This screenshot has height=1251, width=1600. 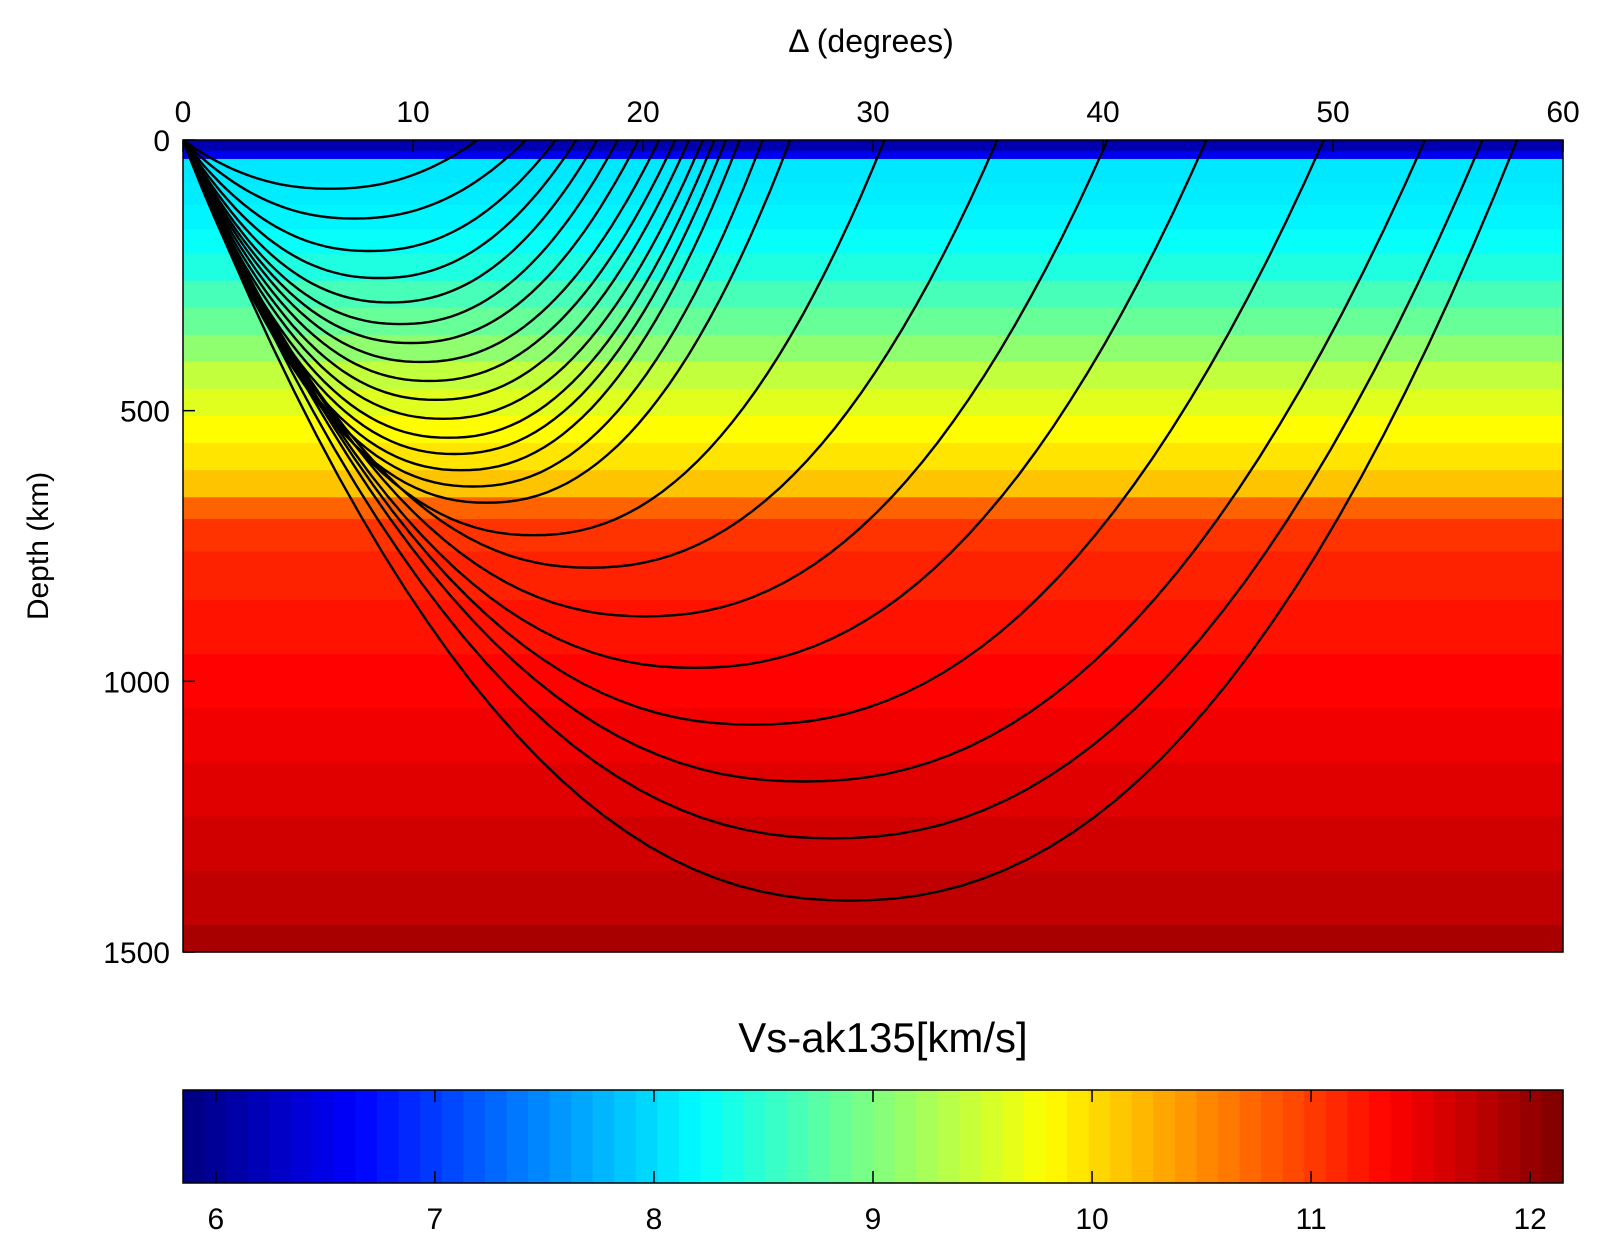 What do you see at coordinates (38, 546) in the screenshot?
I see `y-axis-label: Depth (km)` at bounding box center [38, 546].